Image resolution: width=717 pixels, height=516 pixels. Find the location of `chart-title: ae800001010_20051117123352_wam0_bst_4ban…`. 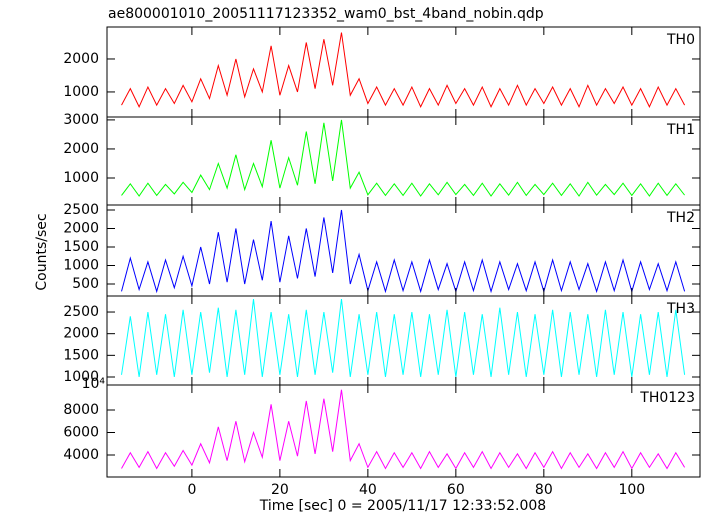

chart-title: ae800001010_20051117123352_wam0_bst_4ban… is located at coordinates (326, 14).